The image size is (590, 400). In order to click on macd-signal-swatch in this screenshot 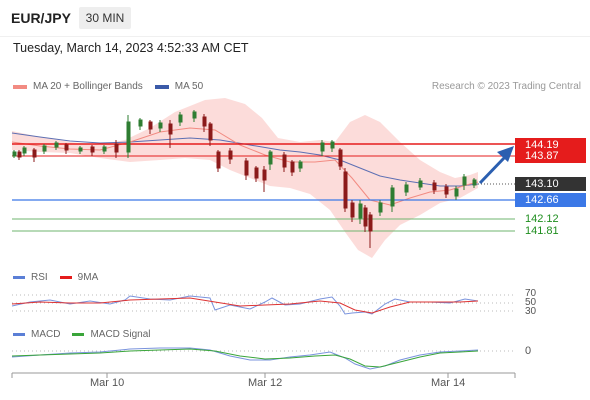, I will do `click(78, 334)`.